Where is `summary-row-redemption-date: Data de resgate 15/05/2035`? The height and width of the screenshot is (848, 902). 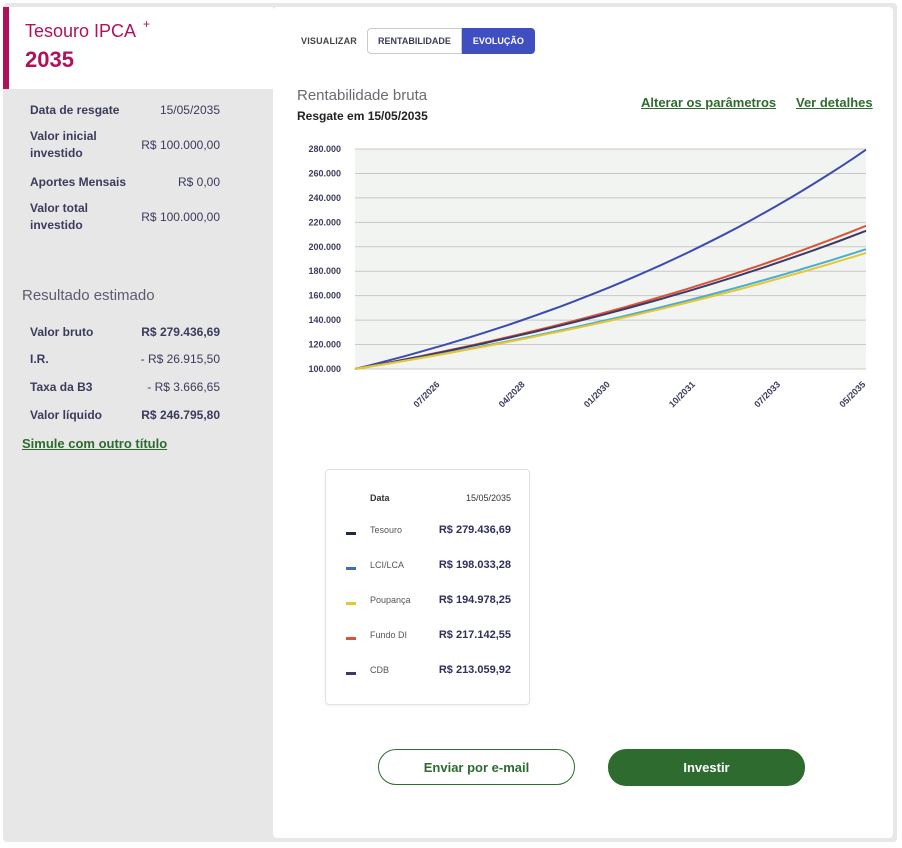
summary-row-redemption-date: Data de resgate 15/05/2035 is located at coordinates (125, 112).